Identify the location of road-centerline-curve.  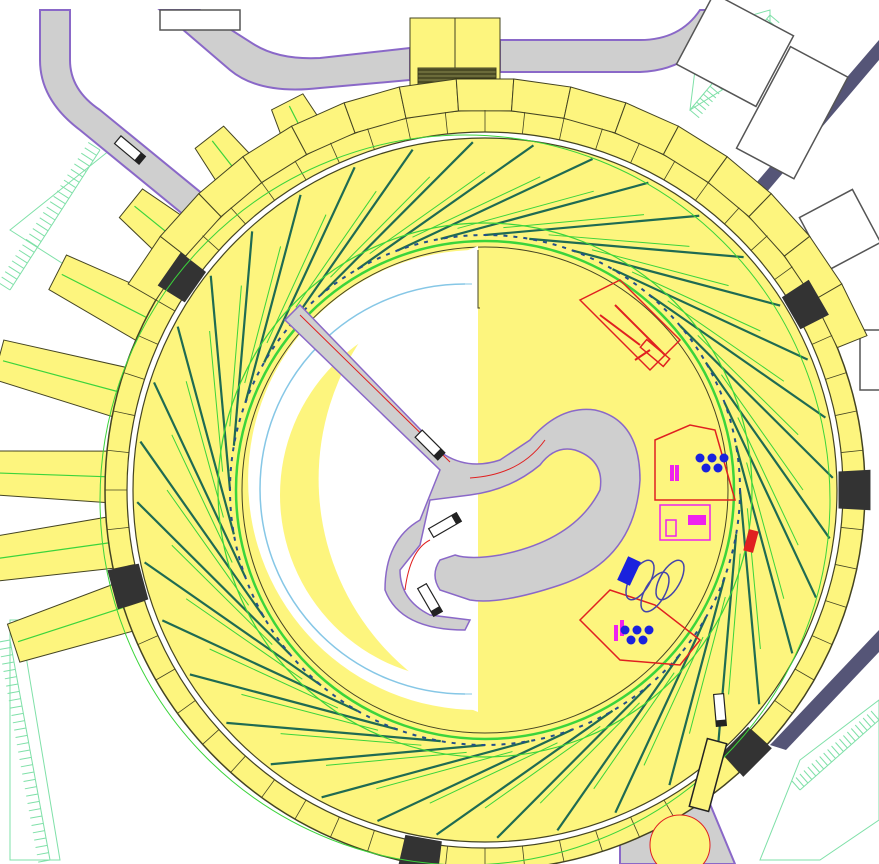
(507, 459).